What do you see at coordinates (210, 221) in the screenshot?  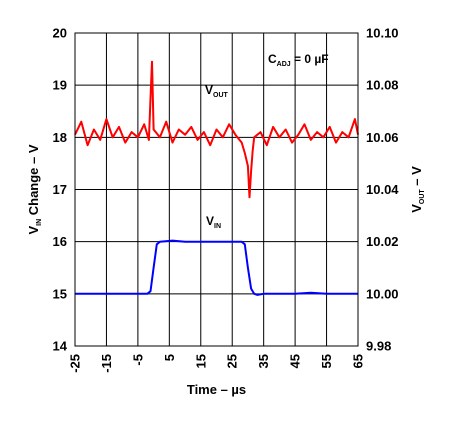 I see `vin-label-main: V` at bounding box center [210, 221].